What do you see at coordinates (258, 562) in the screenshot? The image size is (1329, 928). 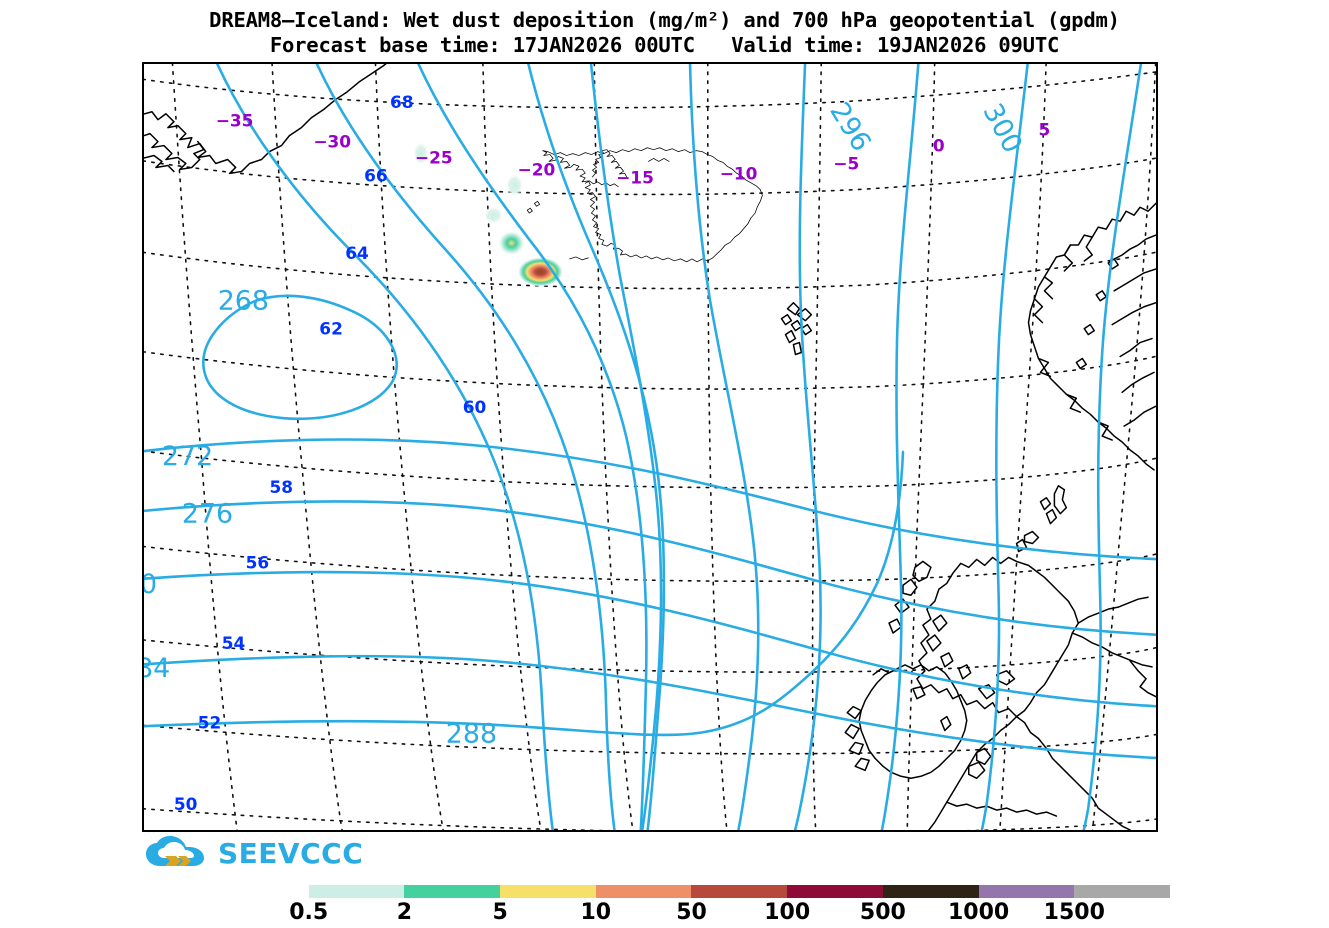 I see `lat-label-56: 56` at bounding box center [258, 562].